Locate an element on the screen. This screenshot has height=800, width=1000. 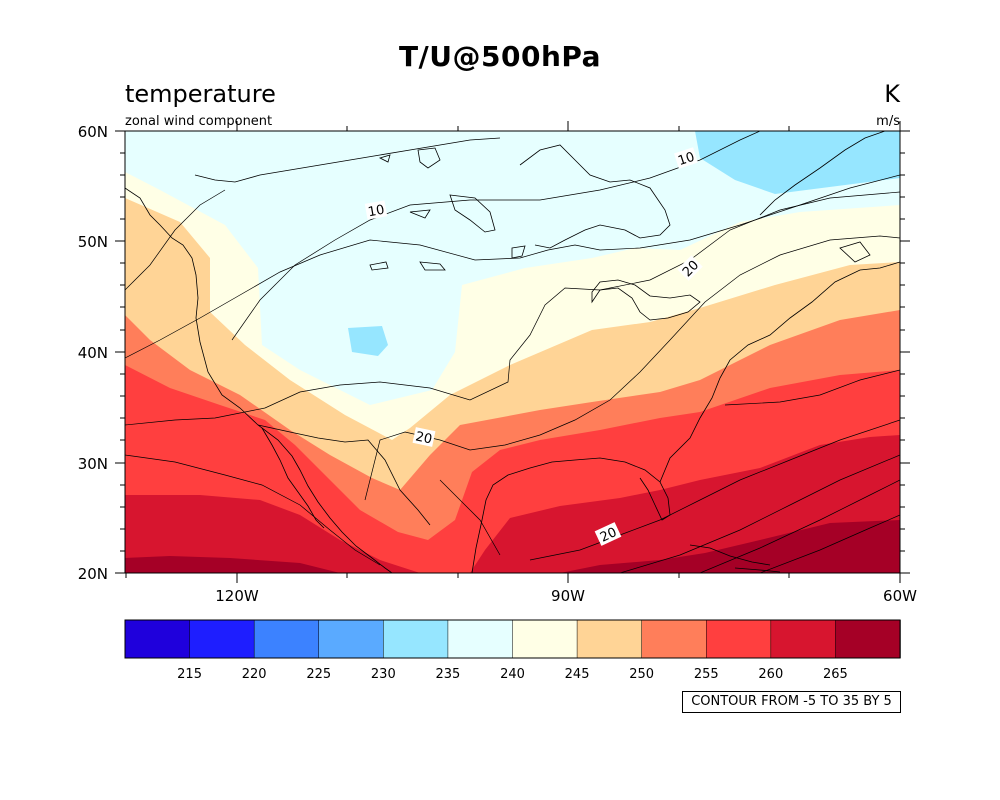
colorbar-label: 260 is located at coordinates (770, 674).